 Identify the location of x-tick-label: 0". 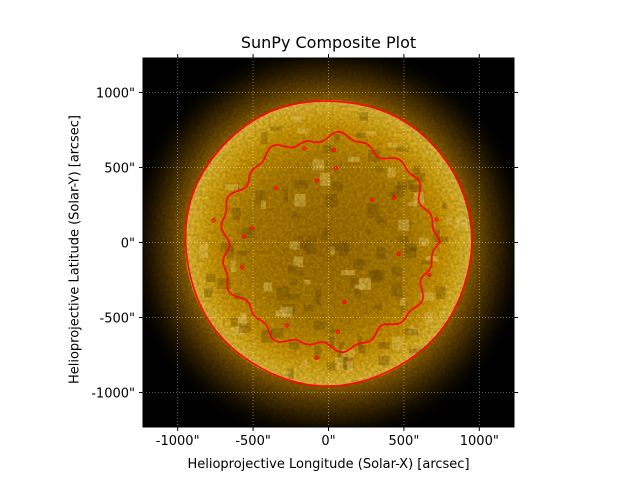
(328, 441).